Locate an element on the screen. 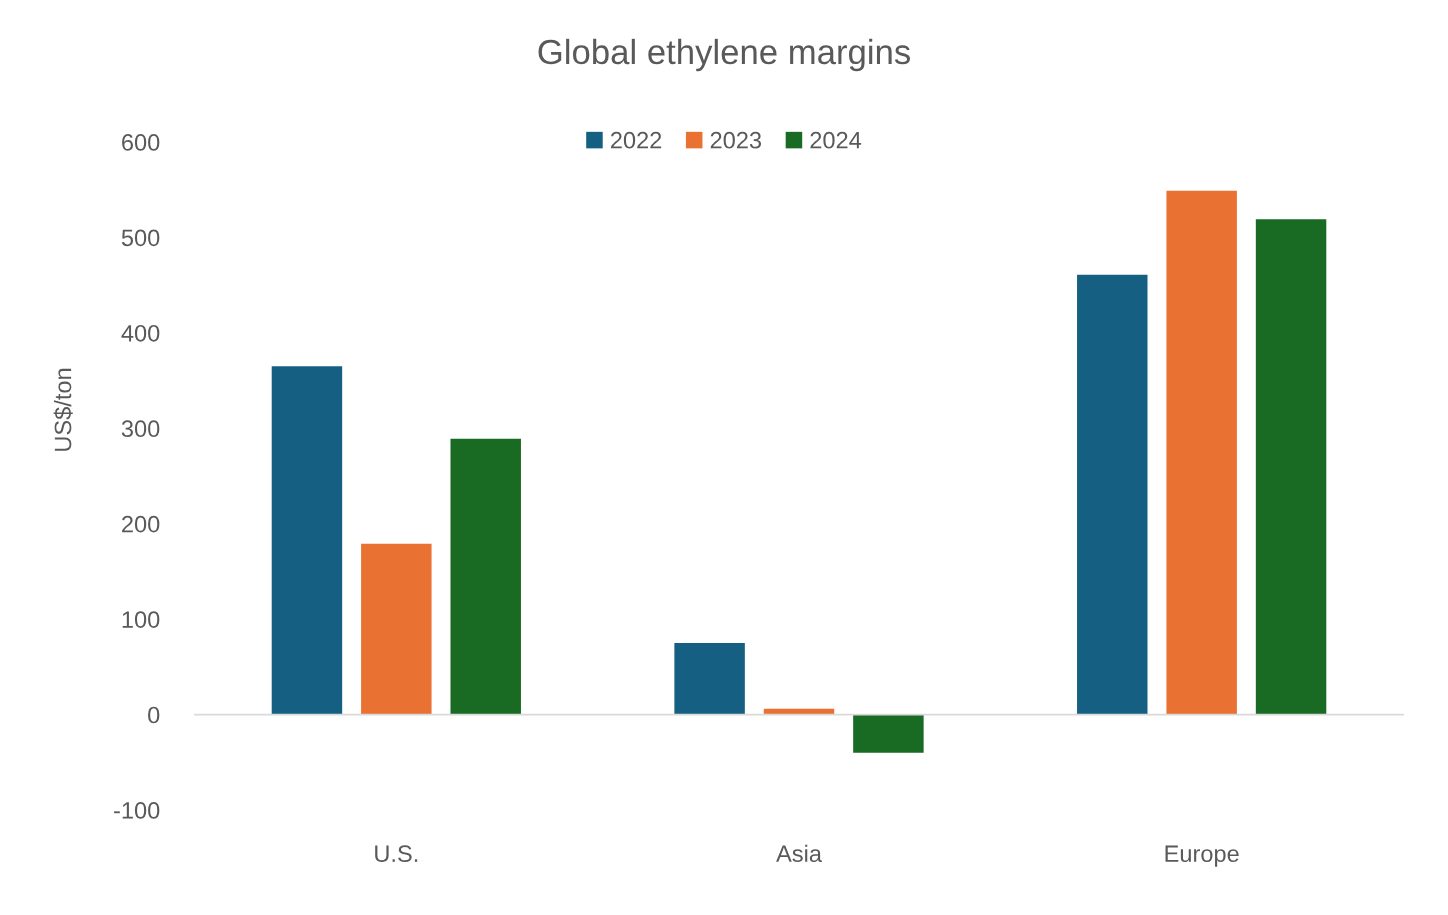  y-tick-label: 300 is located at coordinates (140, 429).